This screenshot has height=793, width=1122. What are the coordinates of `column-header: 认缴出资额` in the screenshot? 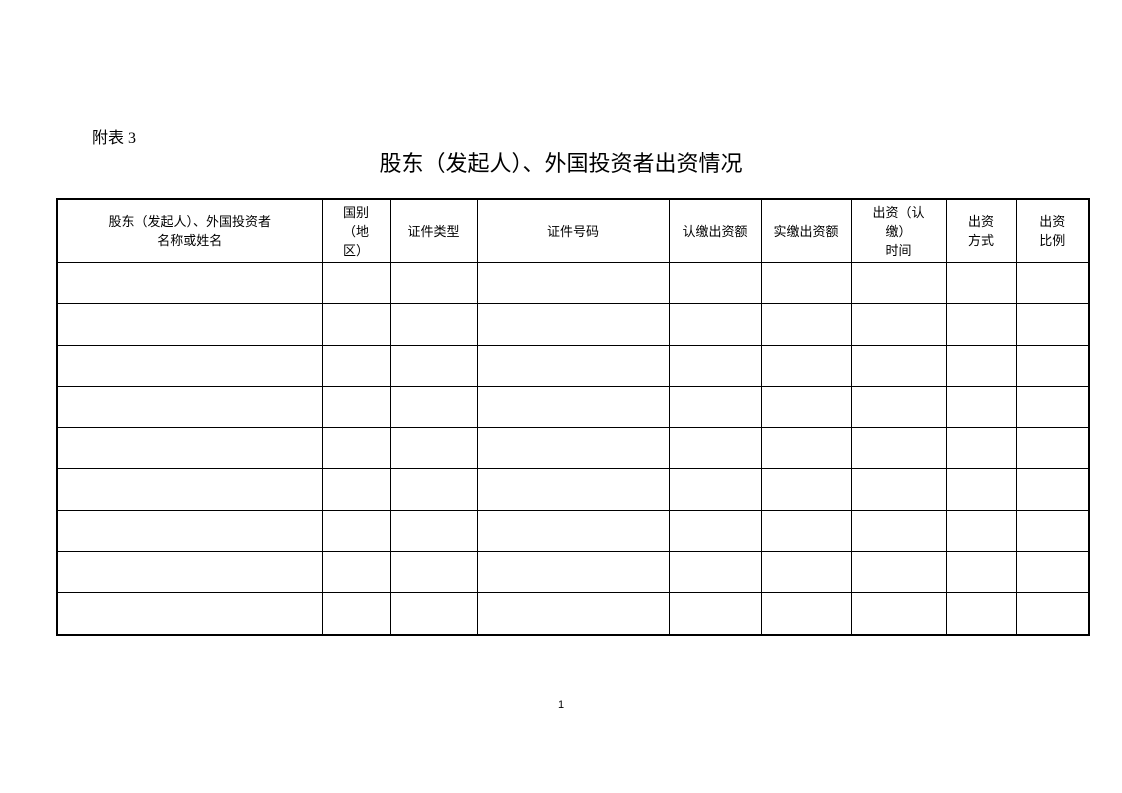 It's located at (715, 230).